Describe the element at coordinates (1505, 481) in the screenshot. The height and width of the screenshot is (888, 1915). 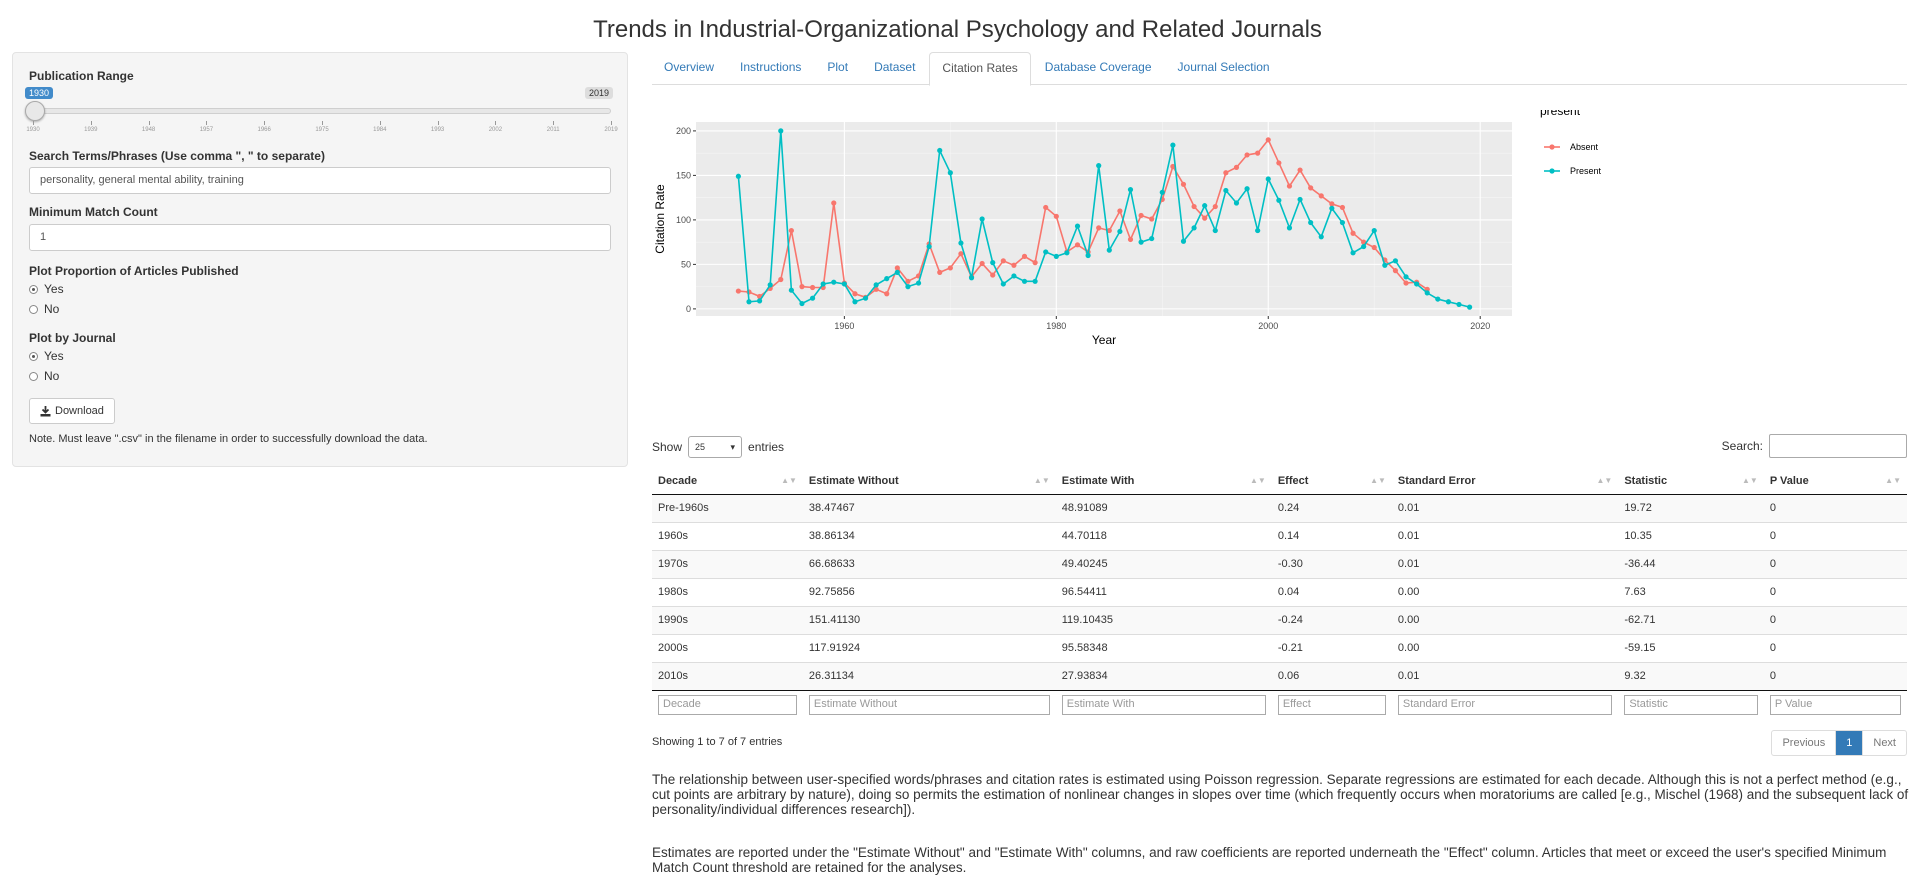
I see `column-header: Standard Error ▲▼` at that location.